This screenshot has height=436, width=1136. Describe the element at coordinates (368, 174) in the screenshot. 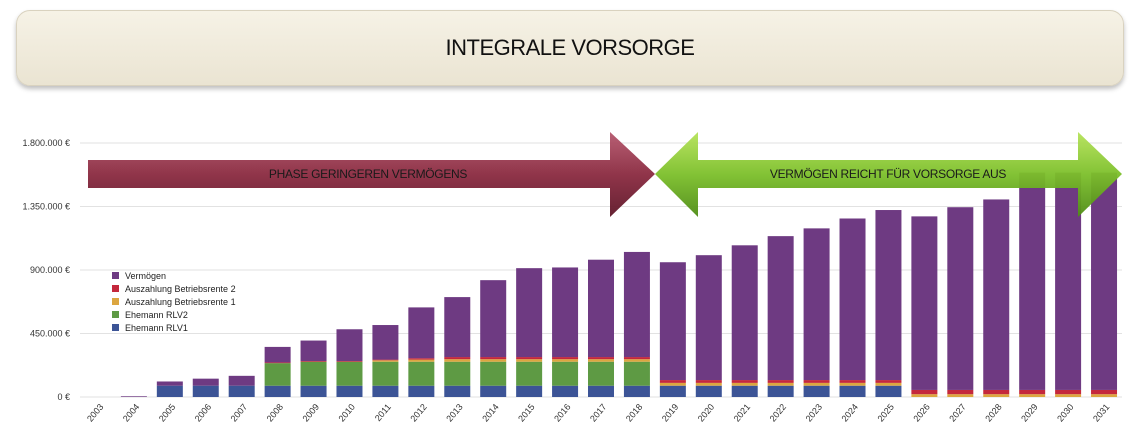

I see `phase-arrow-left-label: PHASE GERINGEREN VERMÖGENS` at that location.